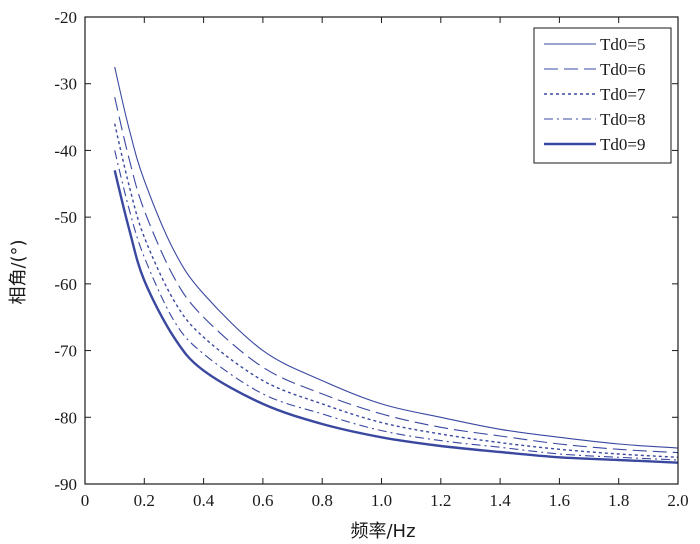  I want to click on legend-label: Td0=6, so click(622, 69).